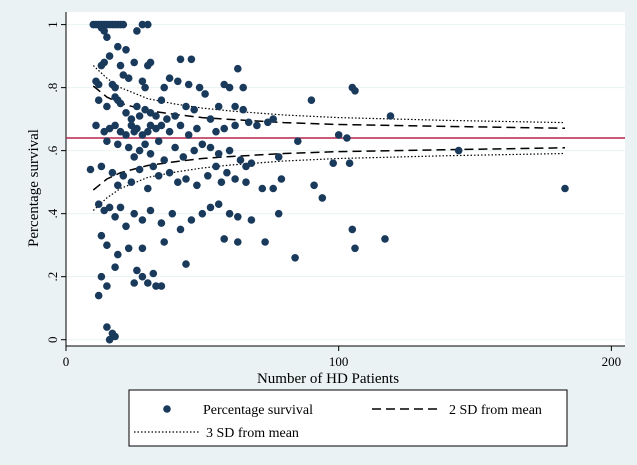 This screenshot has width=637, height=465. Describe the element at coordinates (52, 339) in the screenshot. I see `y-tick-label: 0` at that location.